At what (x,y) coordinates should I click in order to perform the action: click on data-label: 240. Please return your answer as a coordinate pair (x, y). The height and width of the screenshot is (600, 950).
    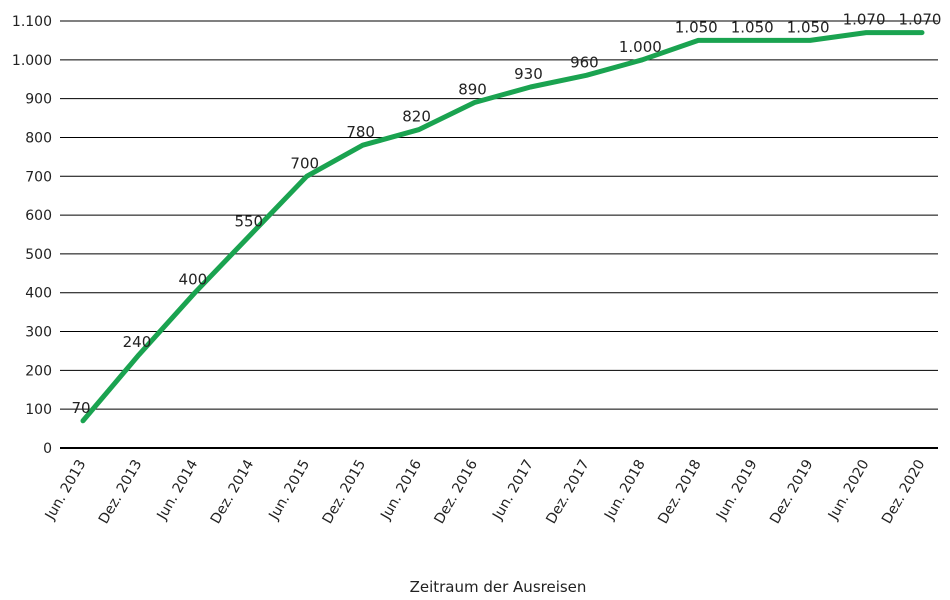
    Looking at the image, I should click on (137, 342).